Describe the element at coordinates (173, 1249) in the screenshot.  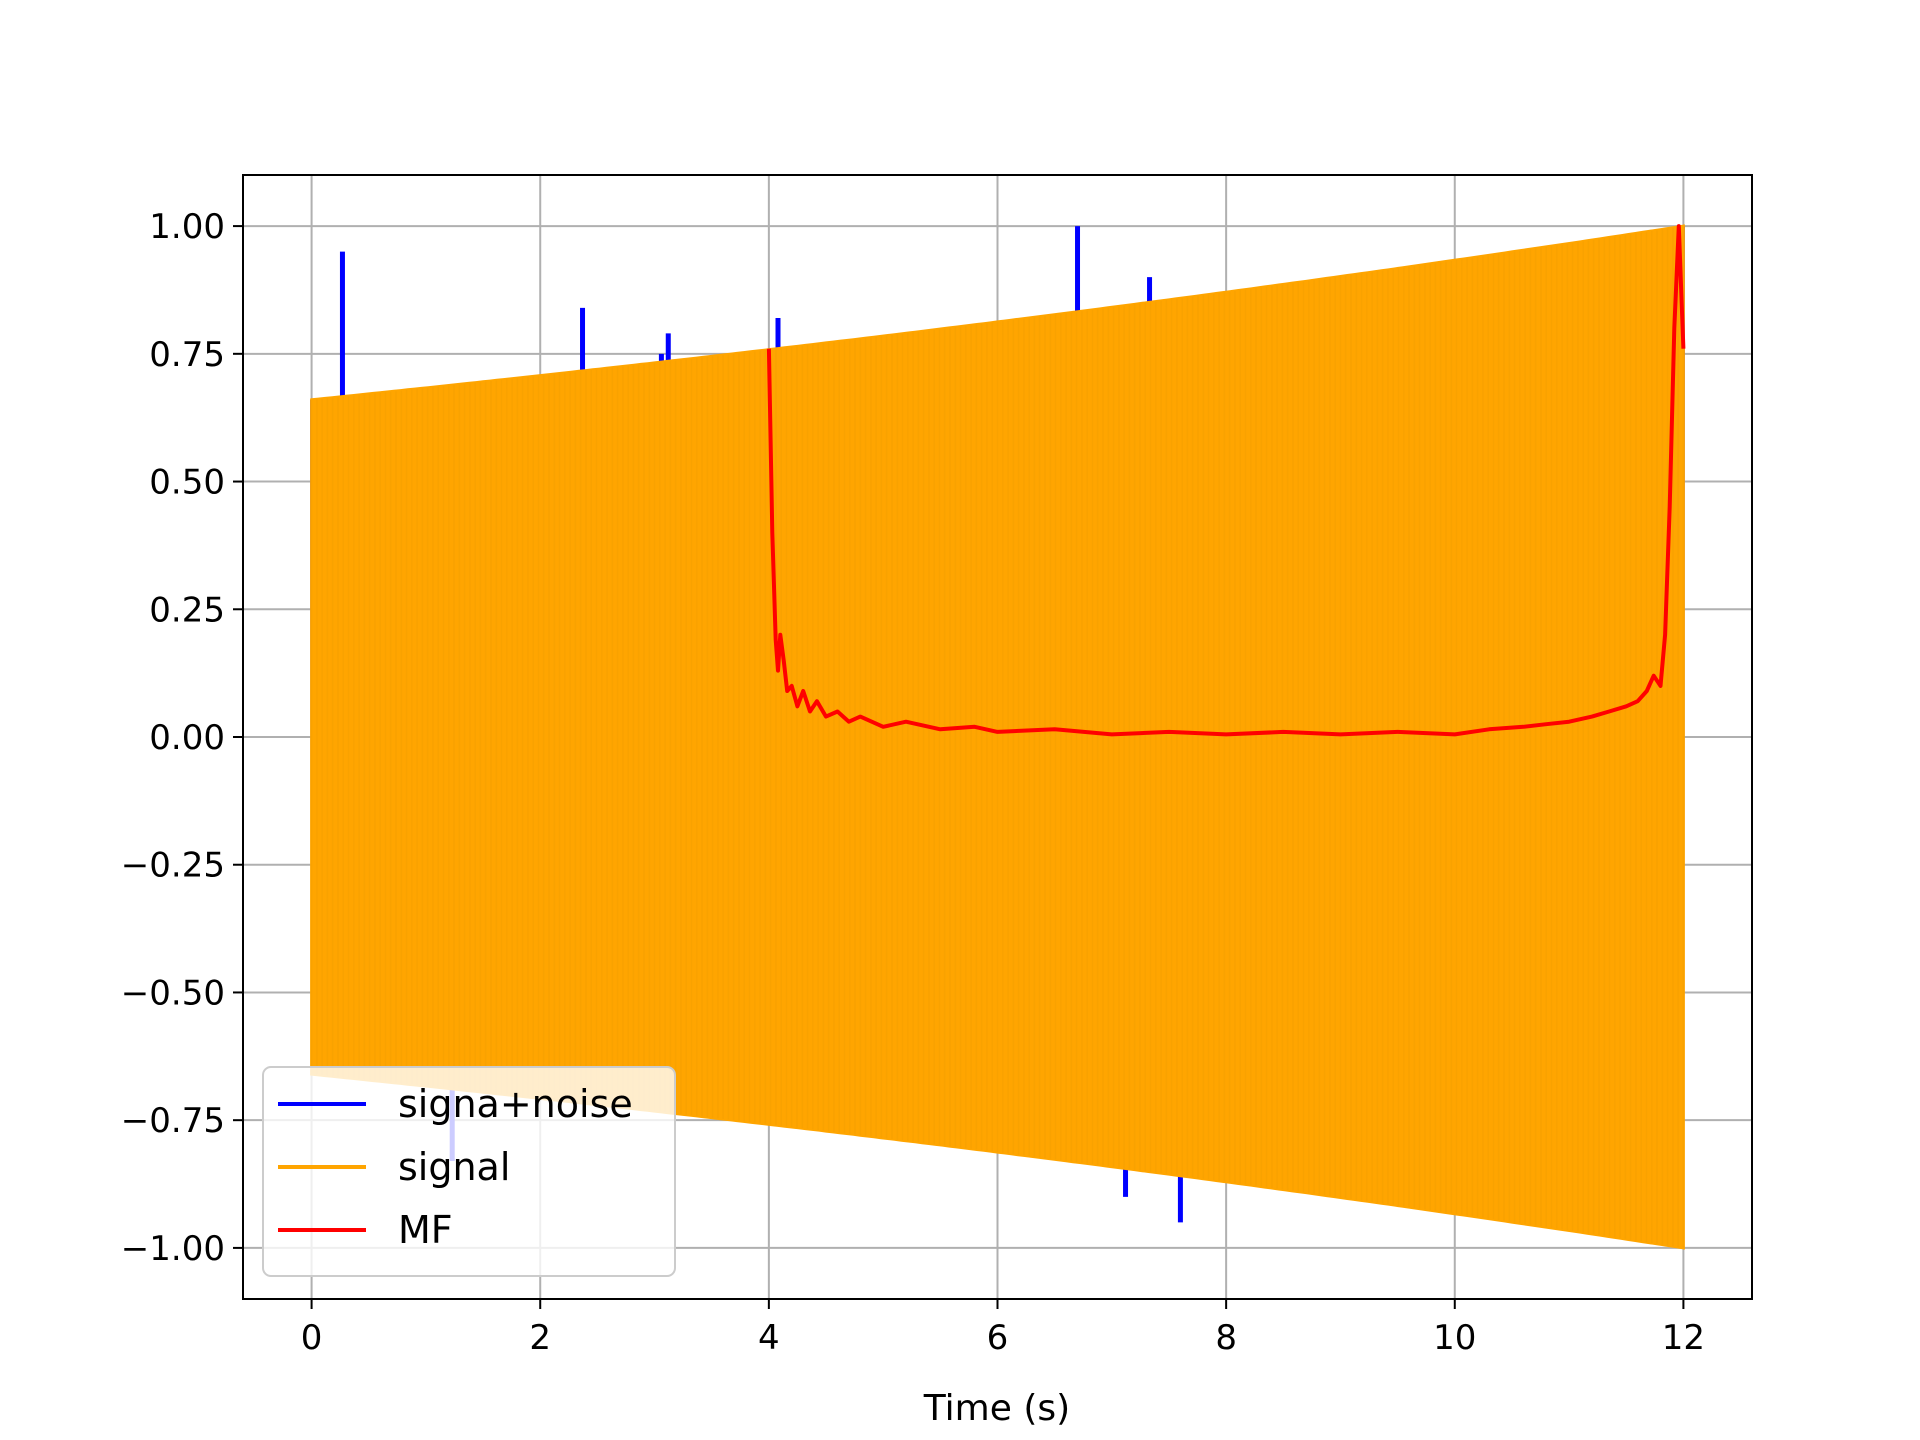
I see `y-tick-label: −1.00` at that location.